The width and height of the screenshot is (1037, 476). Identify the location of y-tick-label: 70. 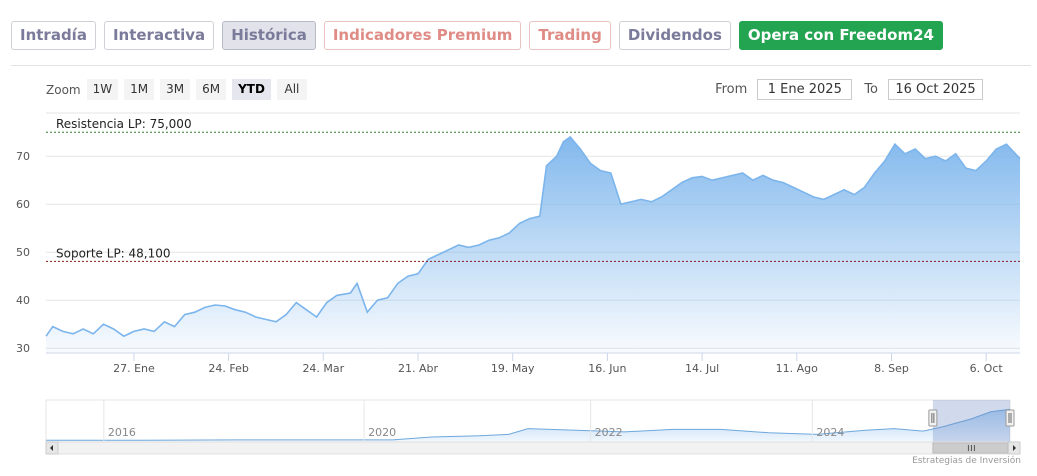
(23, 156).